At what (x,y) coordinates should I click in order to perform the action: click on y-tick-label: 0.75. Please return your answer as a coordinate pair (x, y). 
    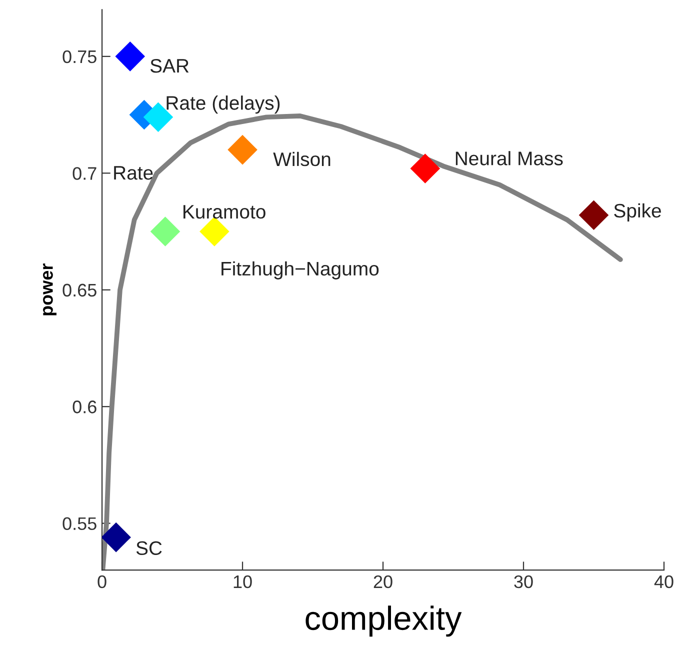
    Looking at the image, I should click on (79, 57).